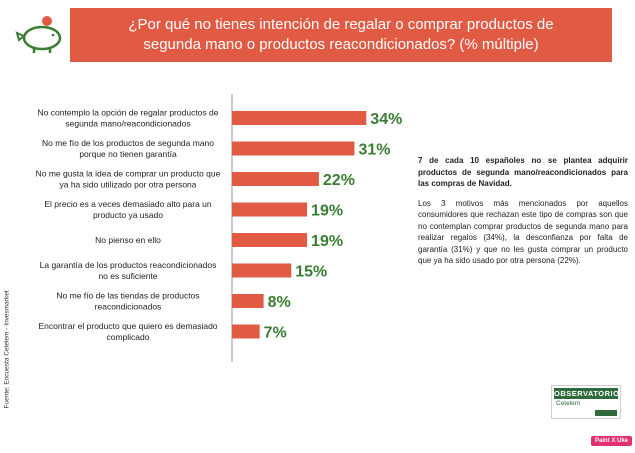 The image size is (635, 453). I want to click on logo-title: OBSERVATORIO, so click(587, 393).